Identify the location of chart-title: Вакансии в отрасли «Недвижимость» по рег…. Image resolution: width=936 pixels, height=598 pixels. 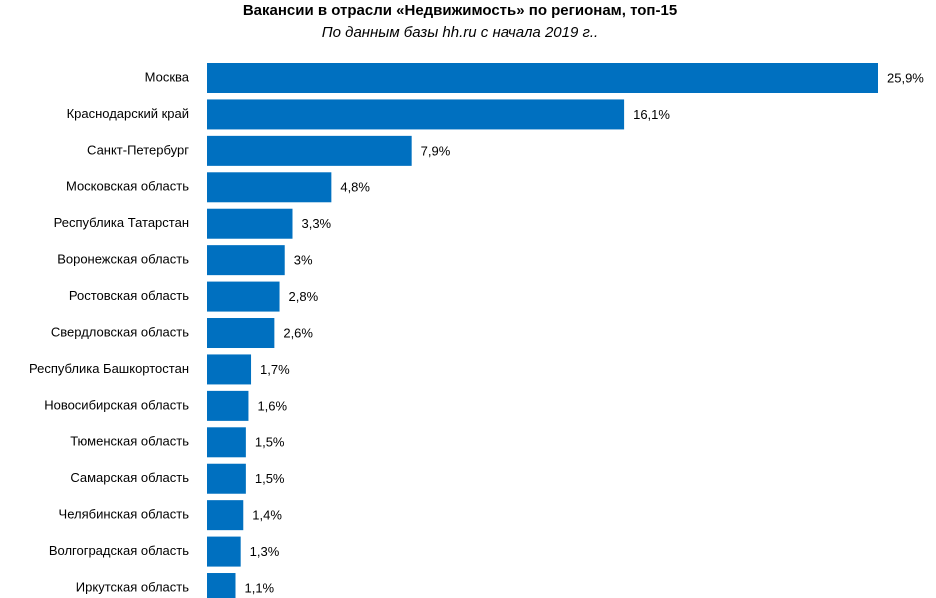
(460, 10).